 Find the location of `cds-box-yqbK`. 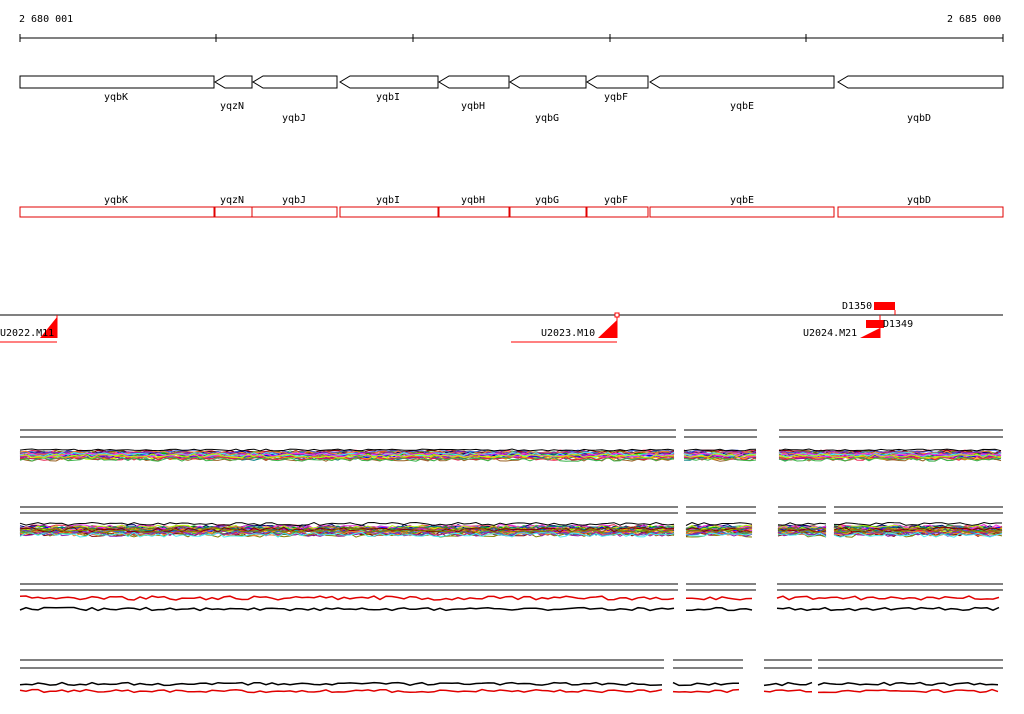

cds-box-yqbK is located at coordinates (117, 212).